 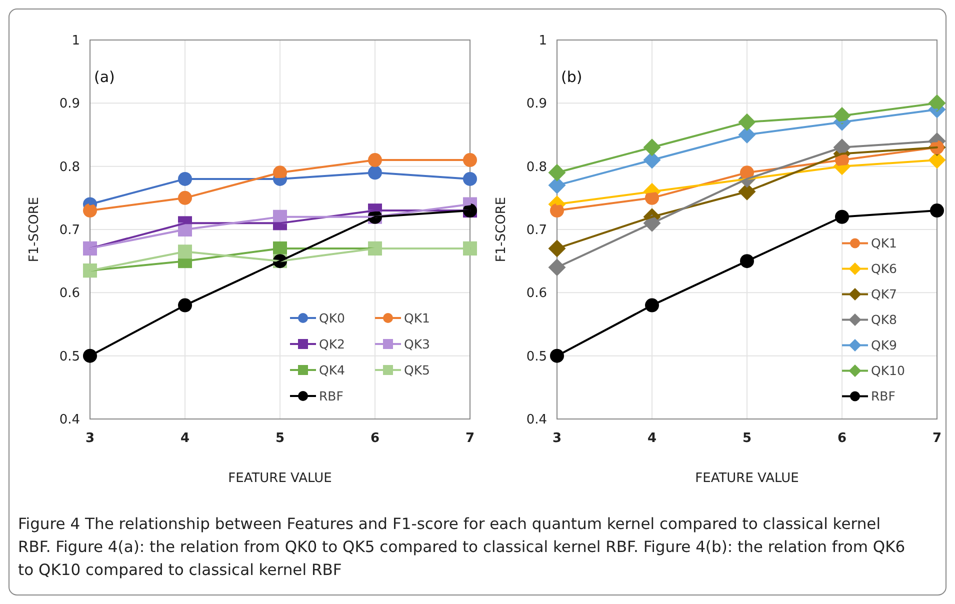 I want to click on legend-label: QK4, so click(x=332, y=370).